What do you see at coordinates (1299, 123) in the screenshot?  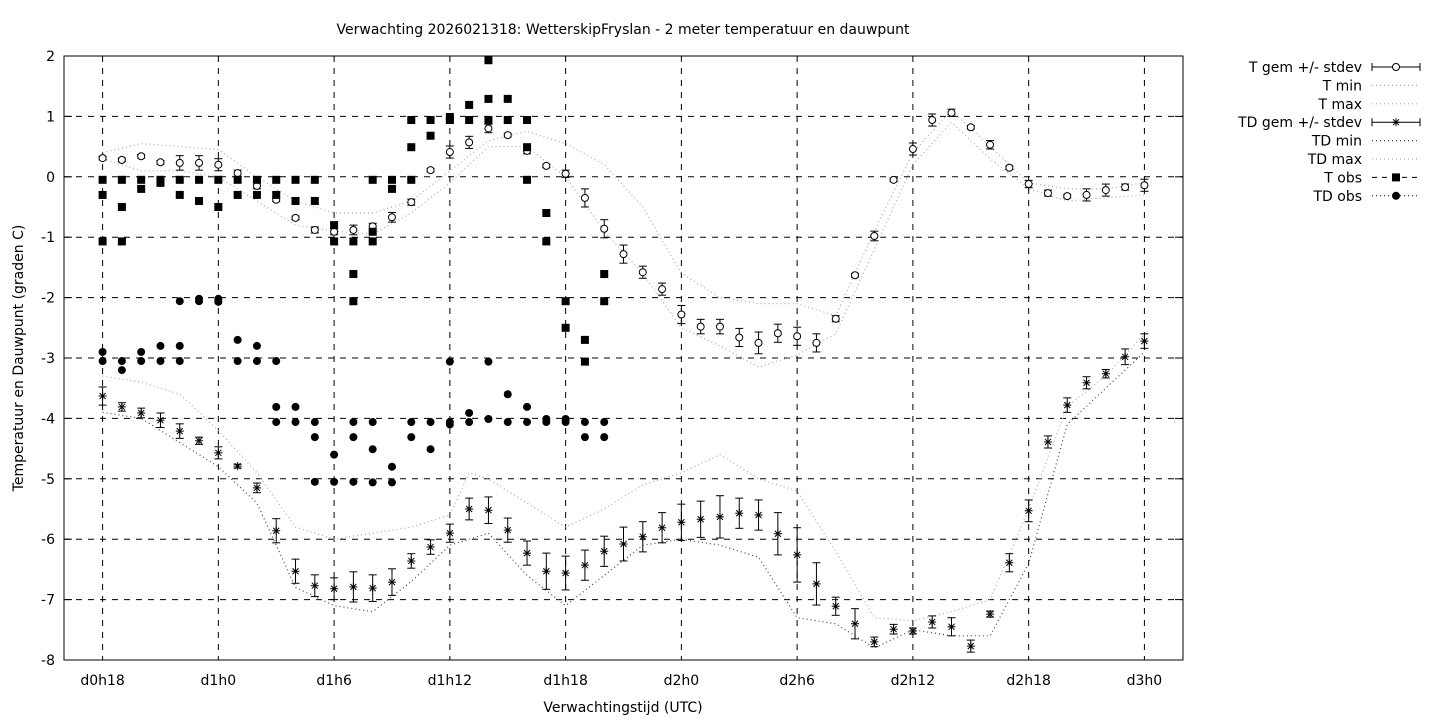 I see `legend-label: TD gem +/- stdev` at bounding box center [1299, 123].